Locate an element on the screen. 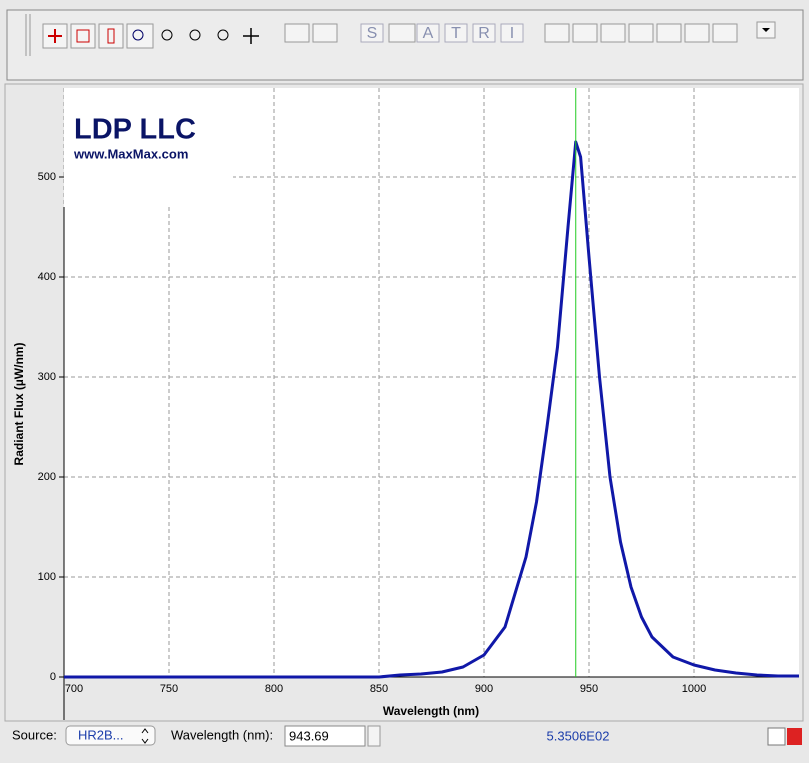 Image resolution: width=809 pixels, height=763 pixels. wavelength-label: Wavelength (nm): is located at coordinates (222, 734).